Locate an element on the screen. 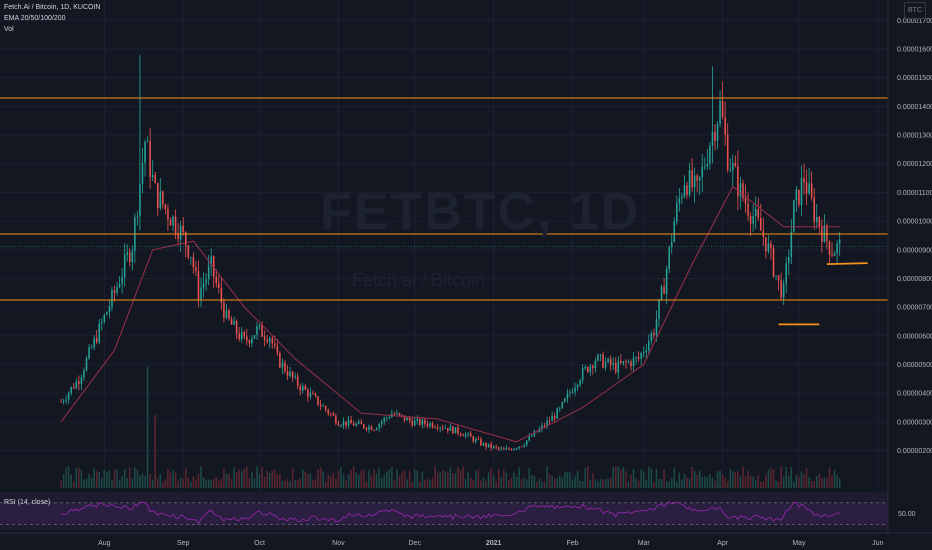  volume-legend: Vol is located at coordinates (9, 29).